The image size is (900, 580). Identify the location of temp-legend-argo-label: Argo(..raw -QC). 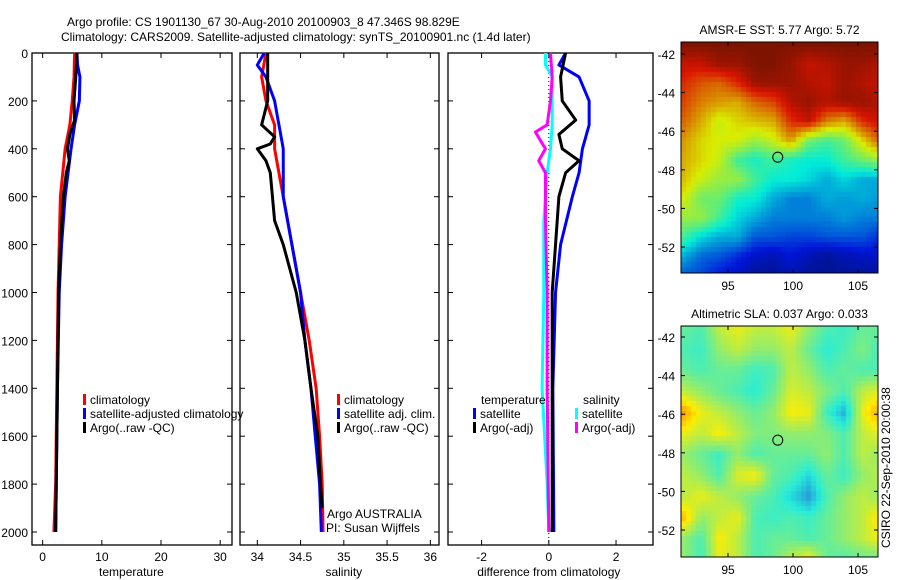
(132, 428).